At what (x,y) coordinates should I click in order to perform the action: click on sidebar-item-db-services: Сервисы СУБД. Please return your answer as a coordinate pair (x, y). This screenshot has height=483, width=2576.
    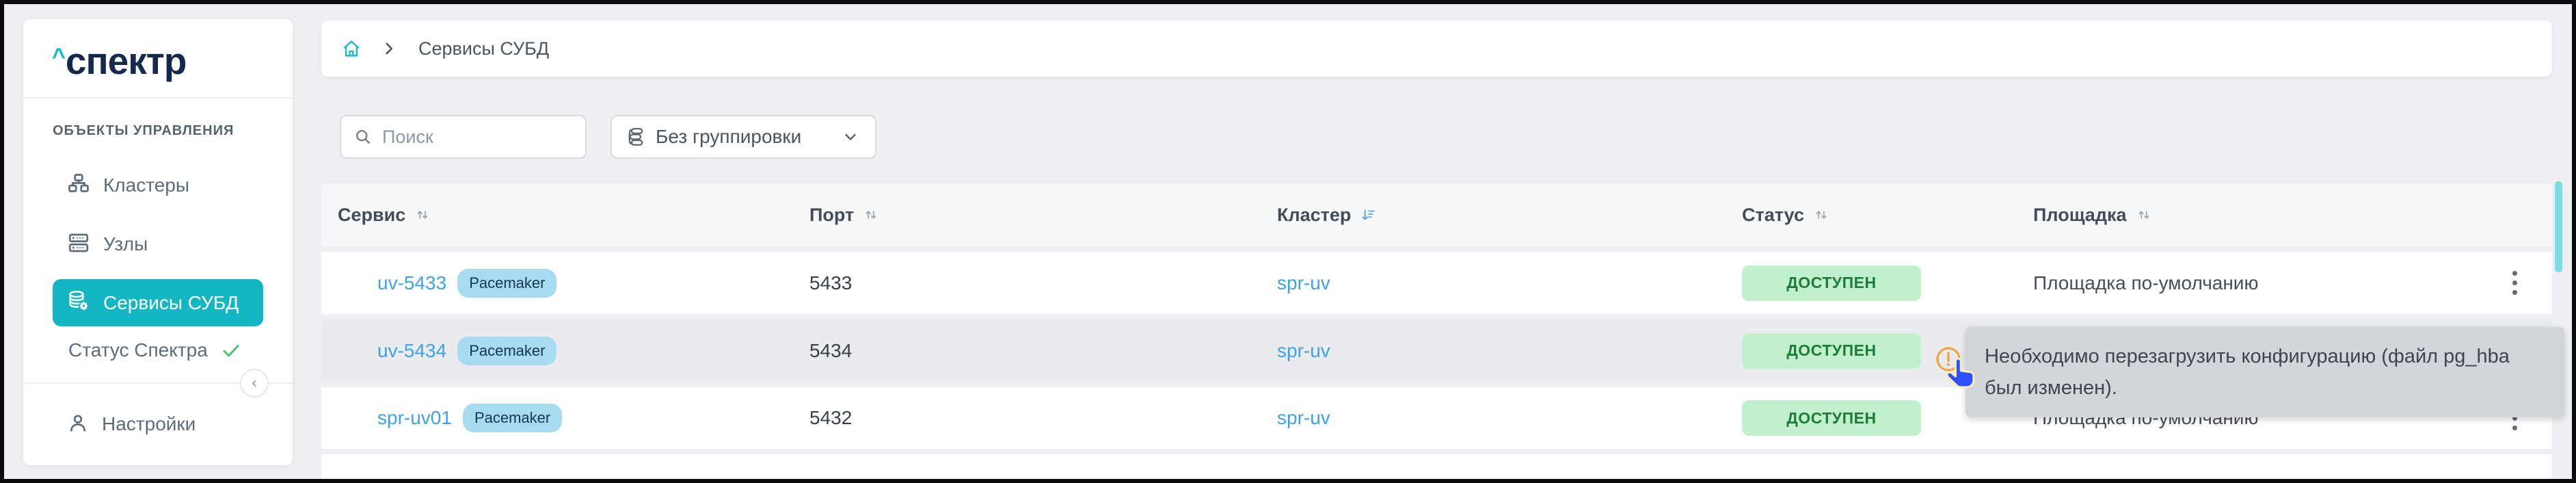
    Looking at the image, I should click on (158, 302).